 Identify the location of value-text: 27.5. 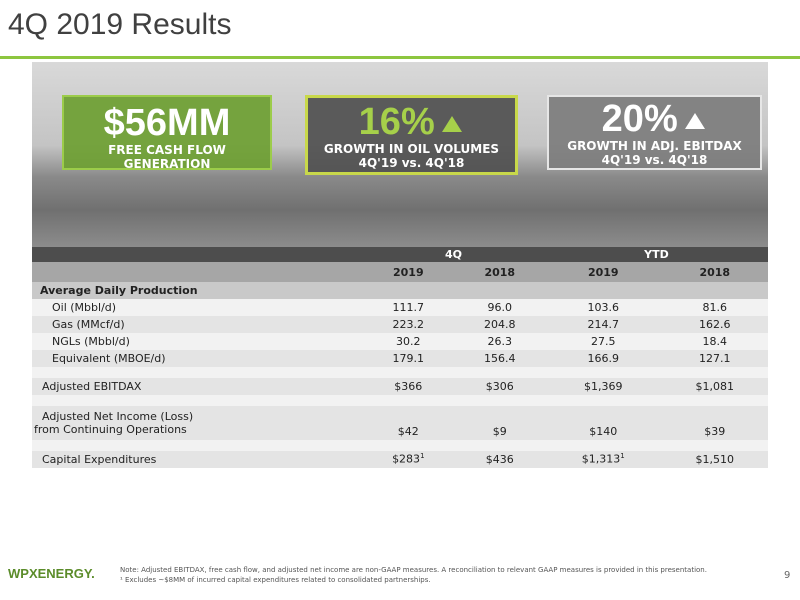
(603, 341).